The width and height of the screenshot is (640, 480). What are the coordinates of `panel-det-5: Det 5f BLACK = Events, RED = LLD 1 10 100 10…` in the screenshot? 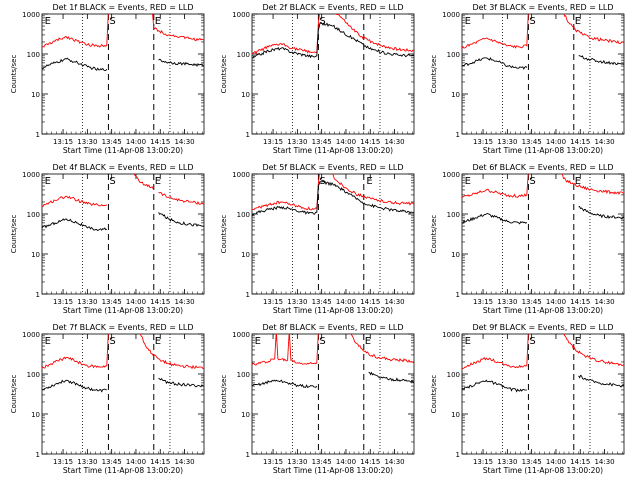 It's located at (317, 239).